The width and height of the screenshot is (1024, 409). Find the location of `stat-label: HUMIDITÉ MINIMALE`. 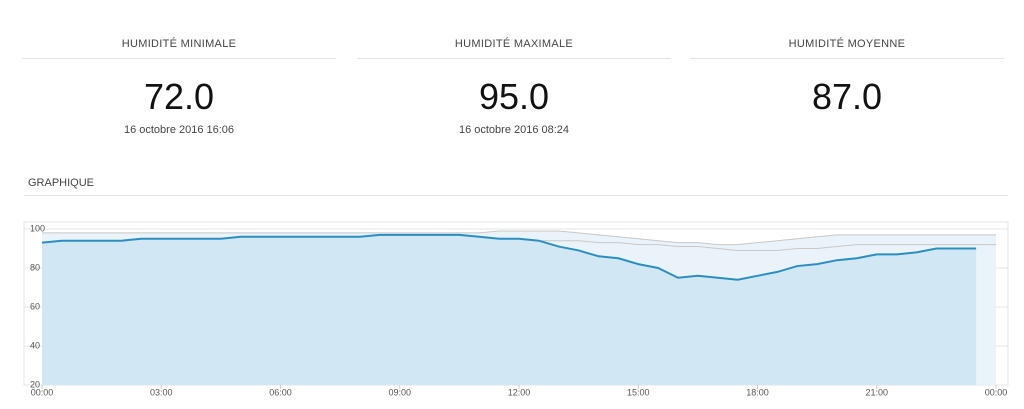

stat-label: HUMIDITÉ MINIMALE is located at coordinates (179, 44).